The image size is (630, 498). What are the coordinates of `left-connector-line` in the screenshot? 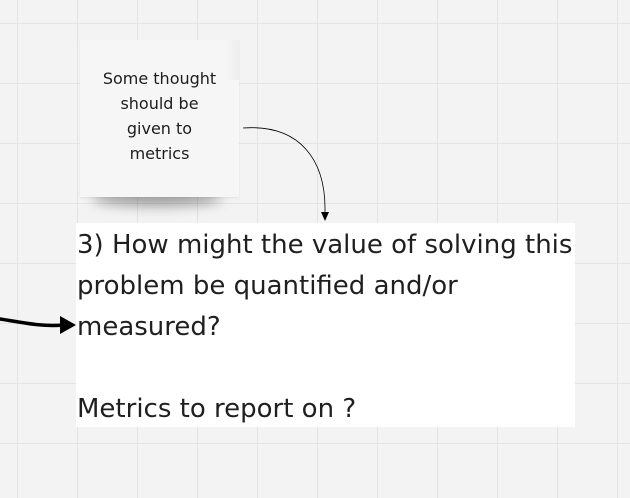 It's located at (33, 322).